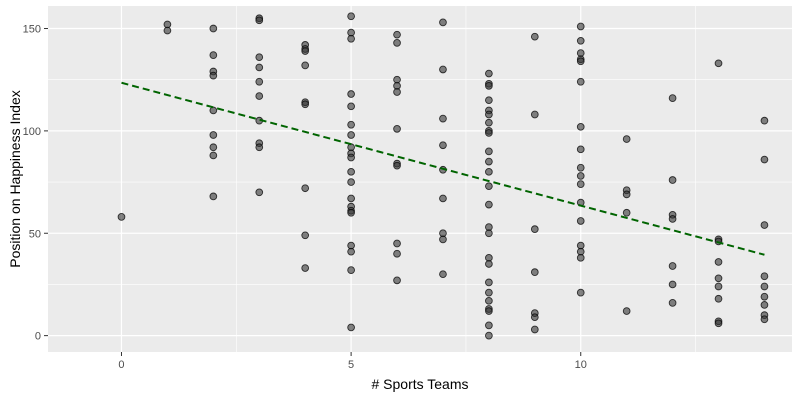 The height and width of the screenshot is (400, 800). What do you see at coordinates (35, 183) in the screenshot?
I see `y-axis-ticks: 0 50 100 150` at bounding box center [35, 183].